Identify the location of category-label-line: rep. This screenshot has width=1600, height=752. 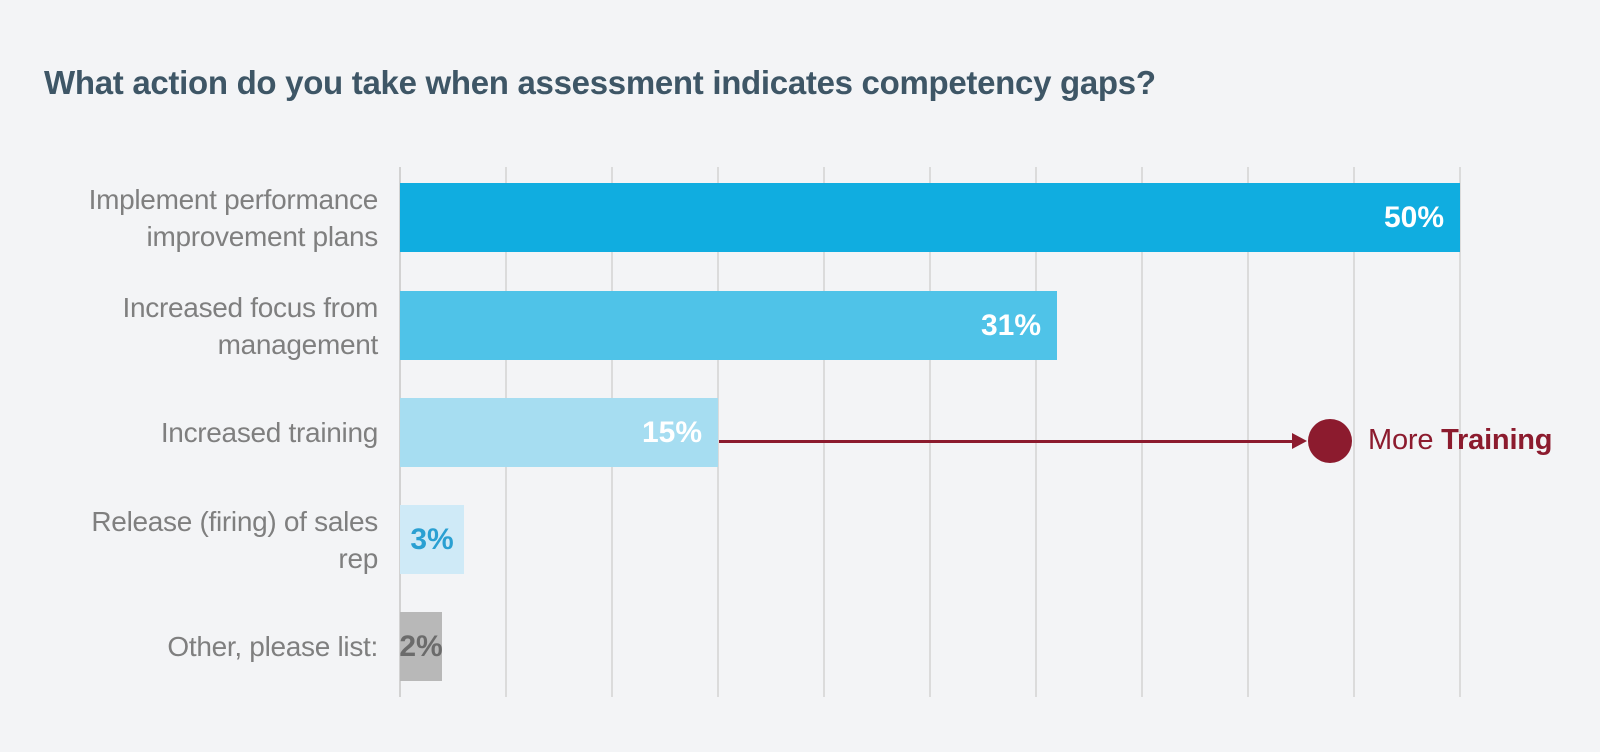
(358, 558).